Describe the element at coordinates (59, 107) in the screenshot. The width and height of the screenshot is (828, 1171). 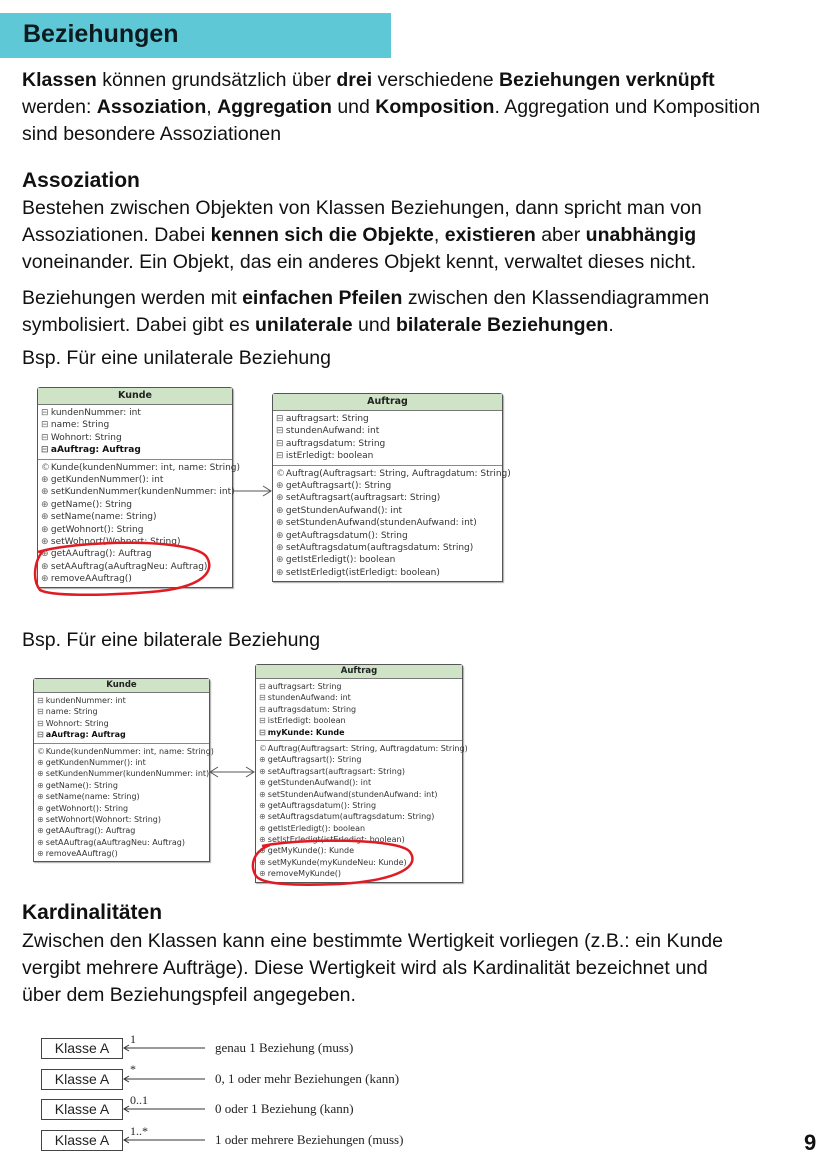
I see `text: werden:` at that location.